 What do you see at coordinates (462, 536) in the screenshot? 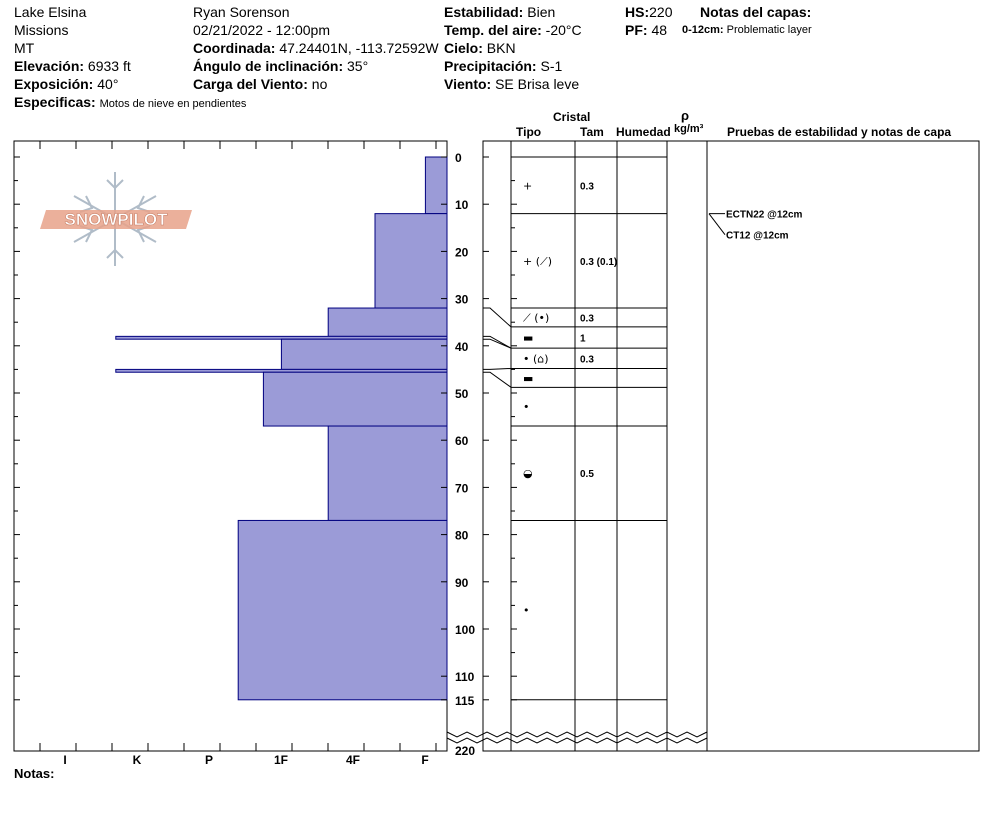
I see `depth-tick-label: 80` at bounding box center [462, 536].